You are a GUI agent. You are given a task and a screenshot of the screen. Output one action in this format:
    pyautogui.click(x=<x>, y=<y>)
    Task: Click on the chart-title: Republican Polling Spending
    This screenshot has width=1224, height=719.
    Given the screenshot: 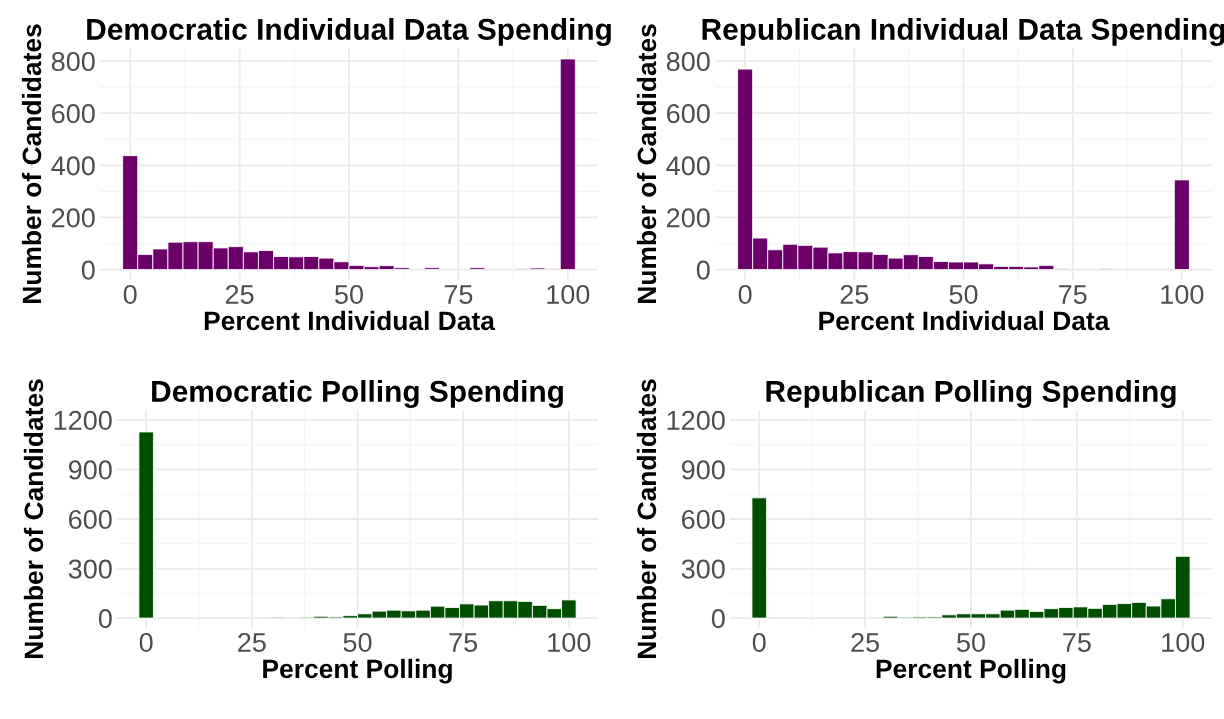 What is the action you would take?
    pyautogui.click(x=971, y=394)
    